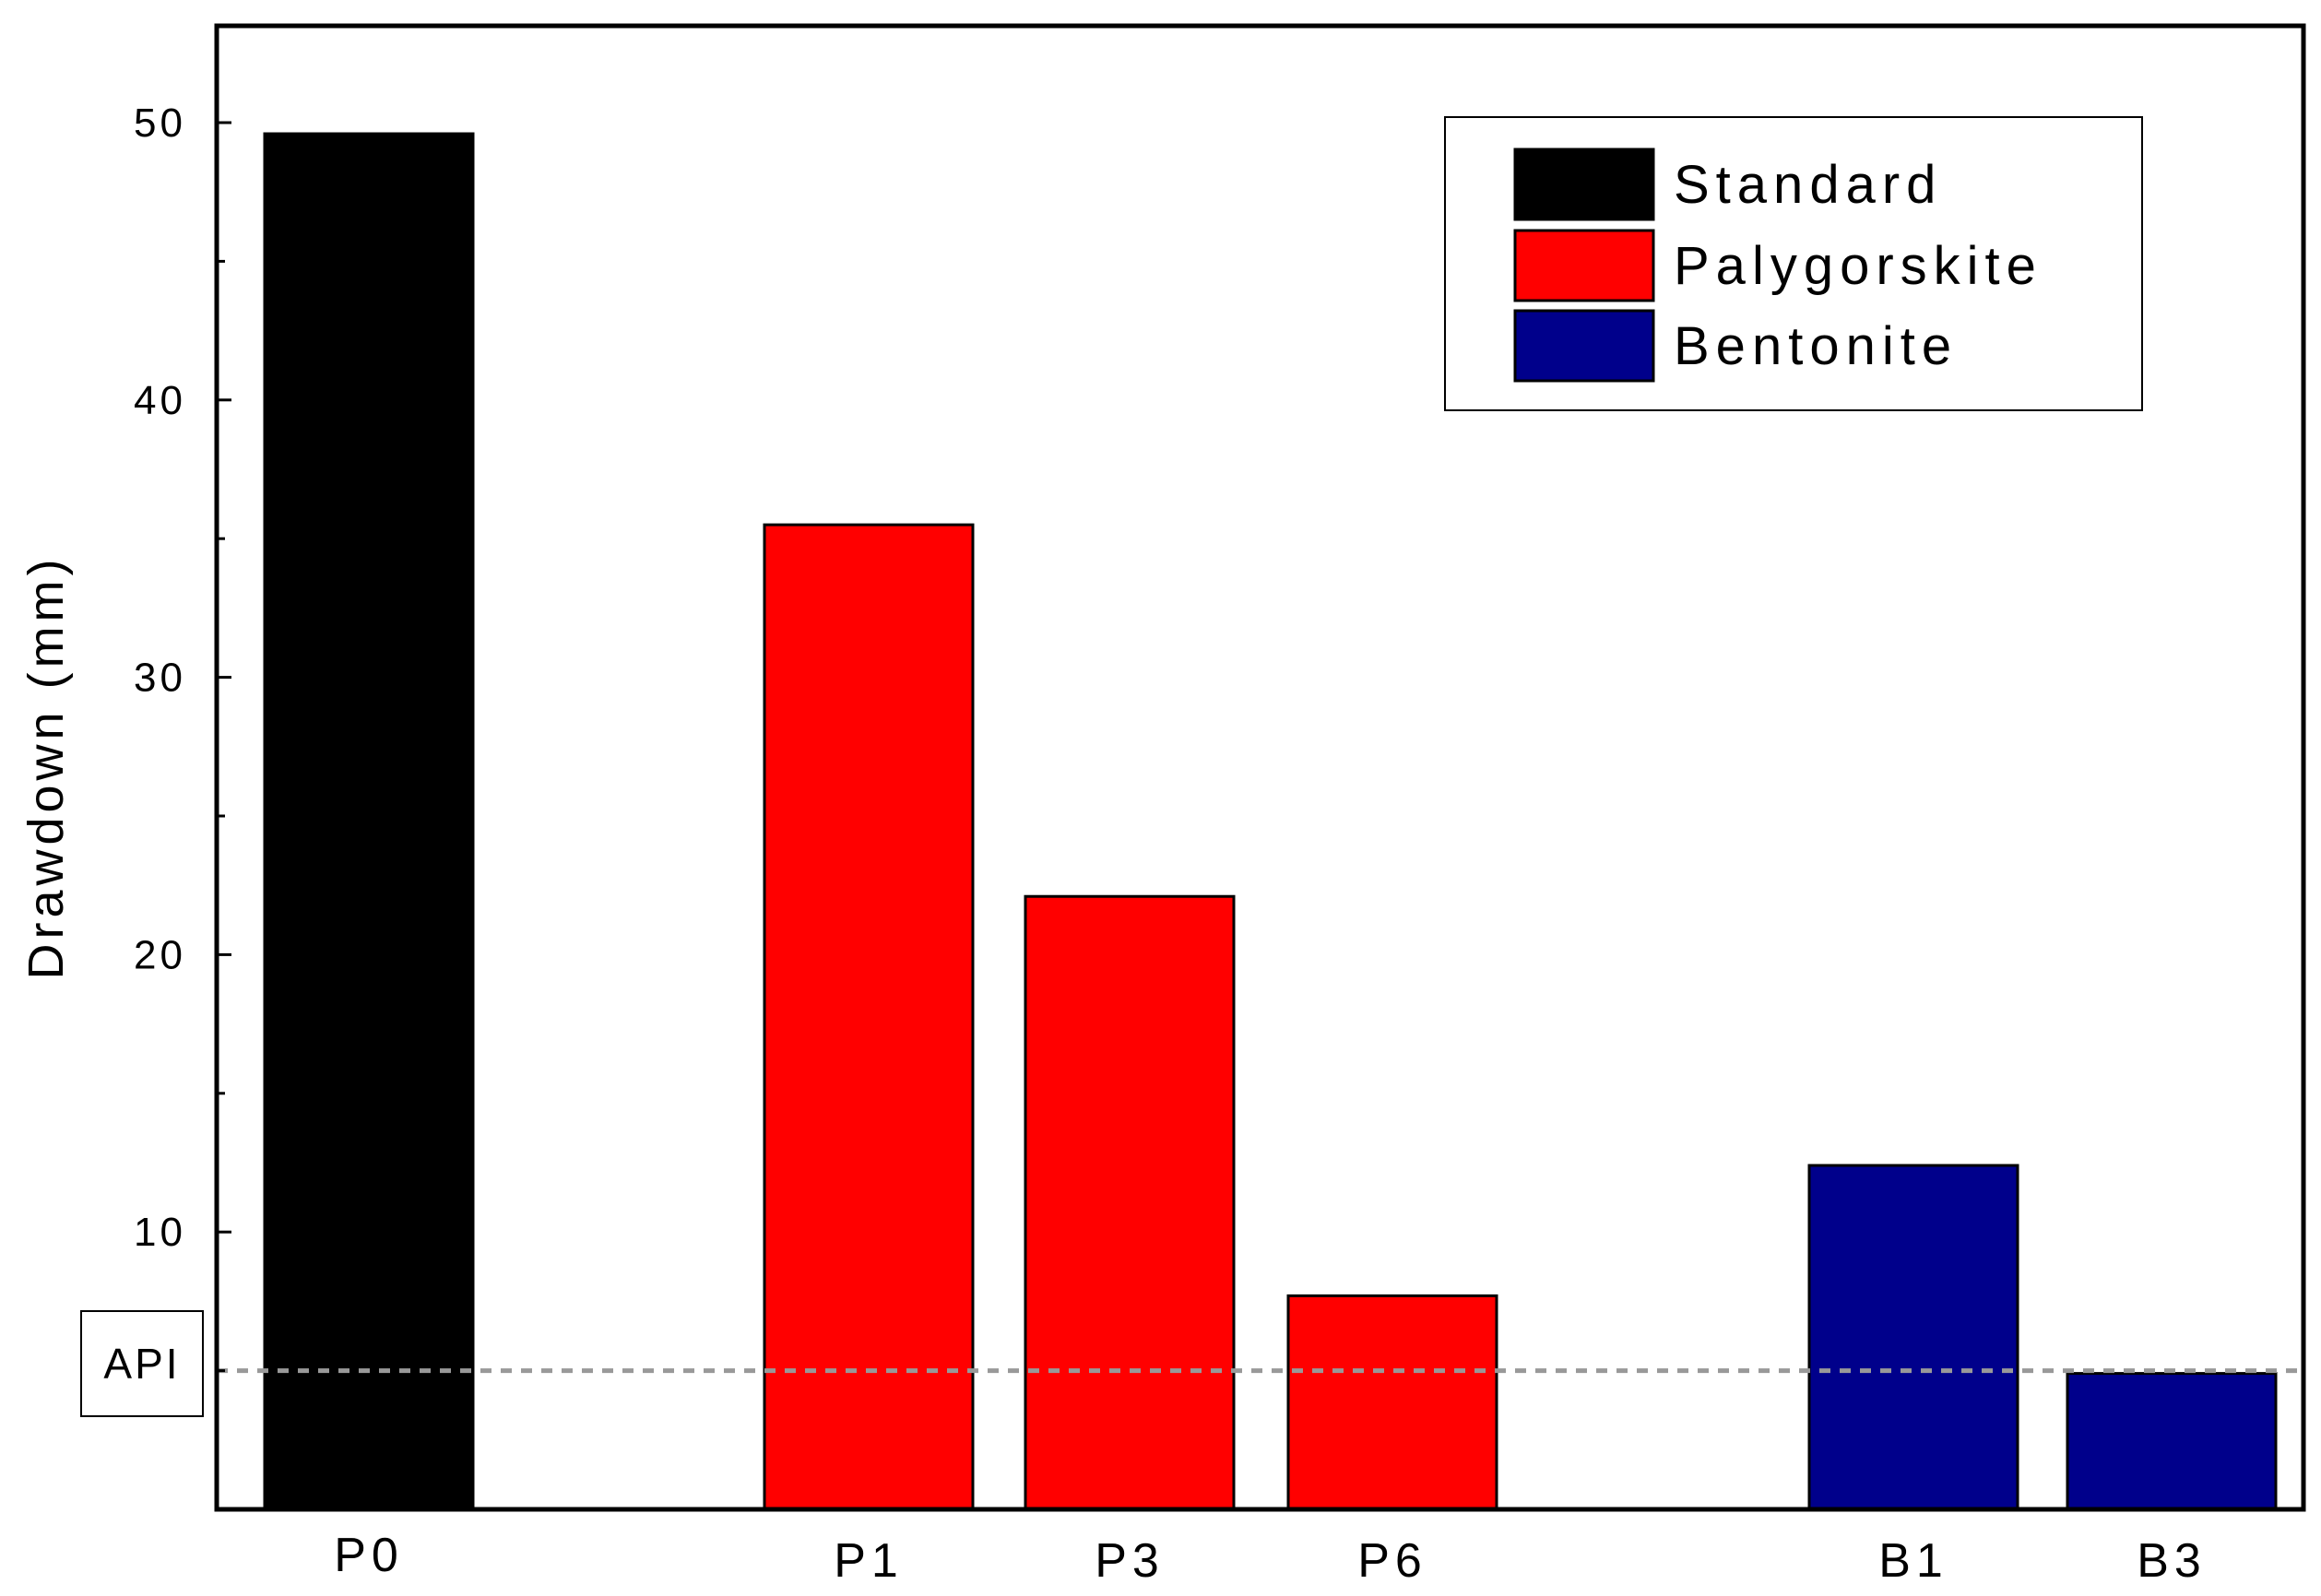  I want to click on y-tick-label-10: 10, so click(160, 1232).